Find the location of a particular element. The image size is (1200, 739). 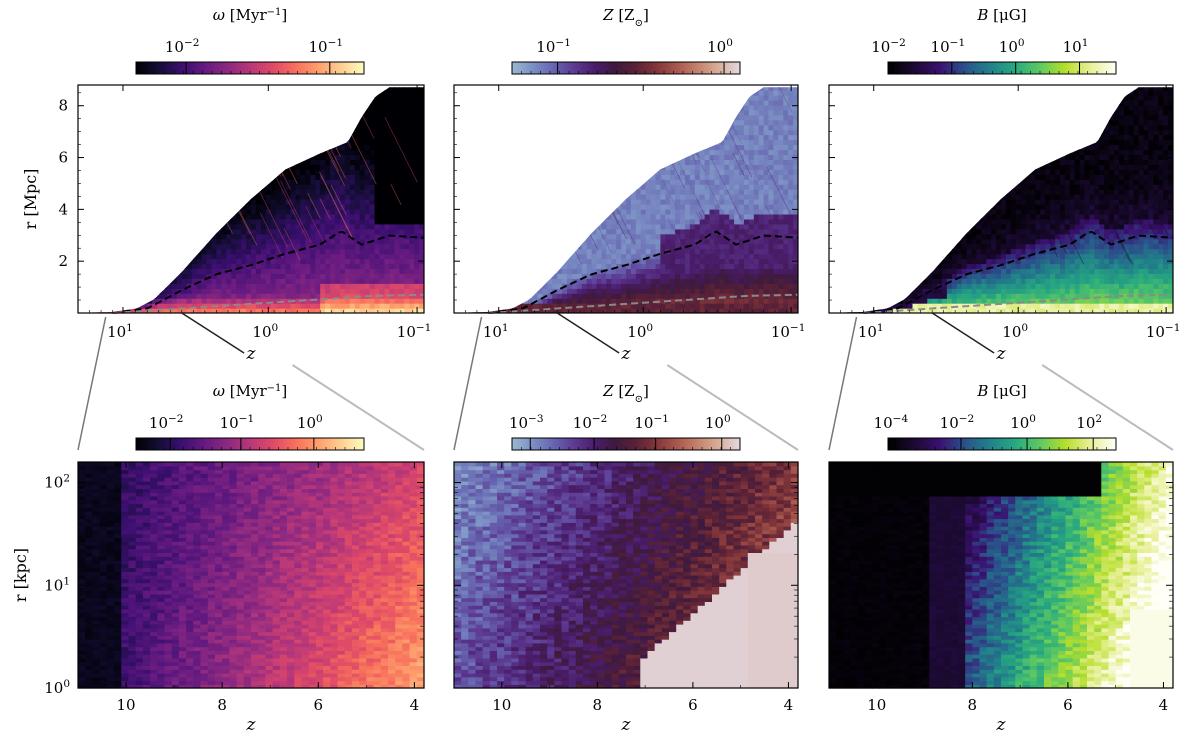

x-tick-label: 10−1 is located at coordinates (788, 331).